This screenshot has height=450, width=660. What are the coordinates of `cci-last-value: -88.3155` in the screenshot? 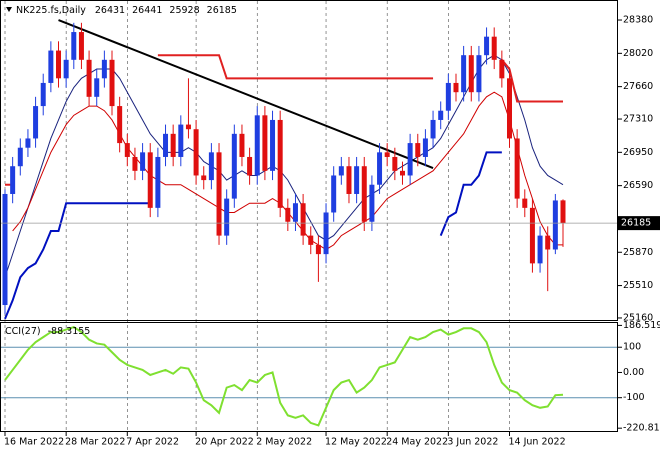 It's located at (69, 331).